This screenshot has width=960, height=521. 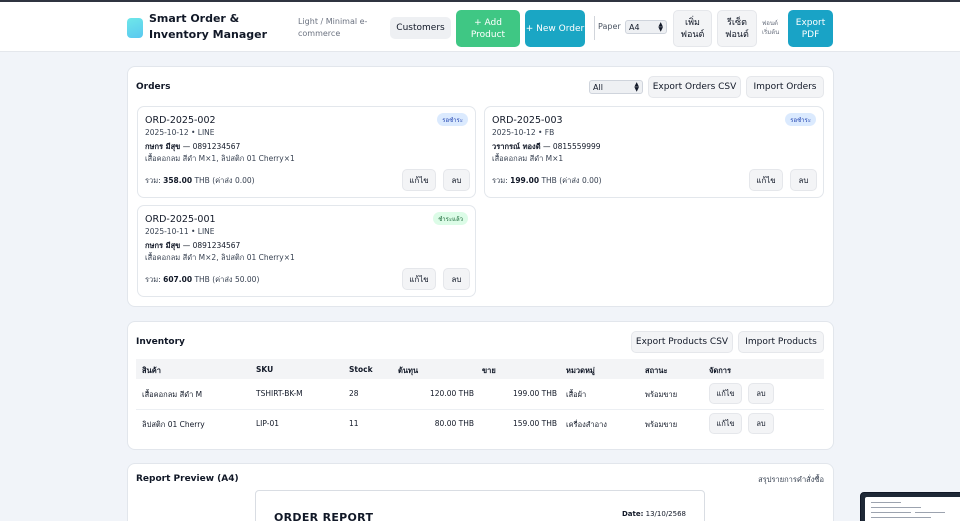 I want to click on report-date: Date: 13/10/2568, so click(x=654, y=514).